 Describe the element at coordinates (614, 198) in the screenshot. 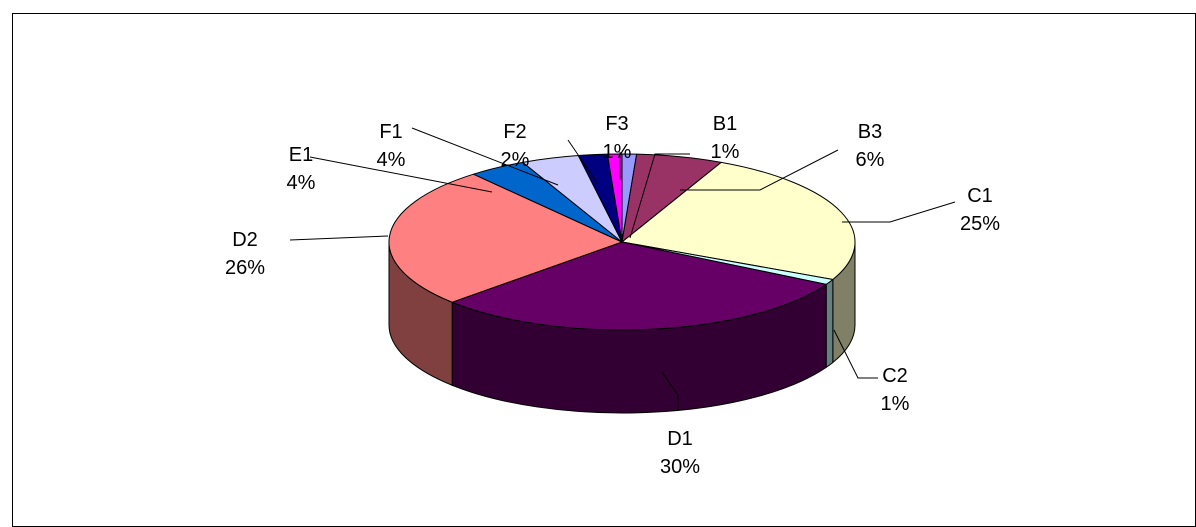

I see `pie-slice-f3` at that location.